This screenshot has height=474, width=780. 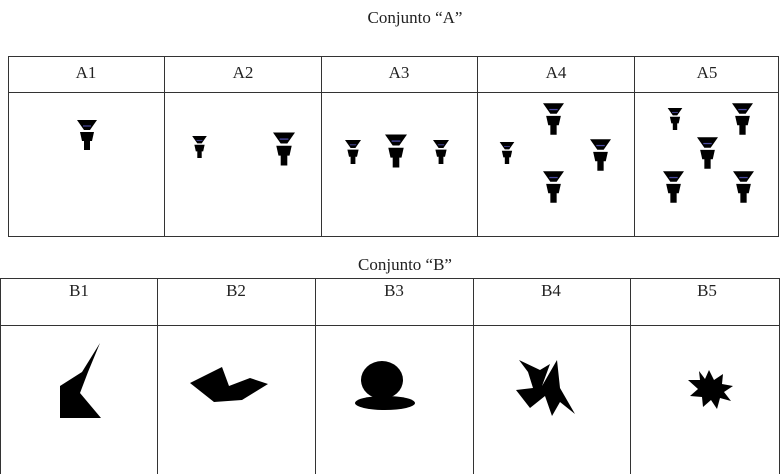 What do you see at coordinates (399, 72) in the screenshot?
I see `column-header: A3` at bounding box center [399, 72].